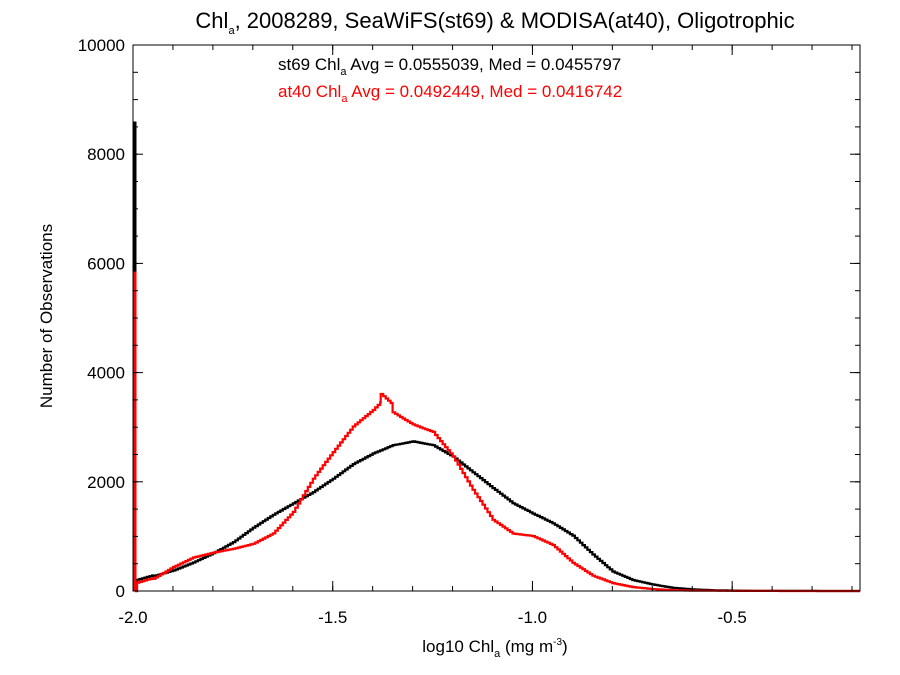 Image resolution: width=900 pixels, height=675 pixels. Describe the element at coordinates (332, 617) in the screenshot. I see `x-tick-label: -1.5` at that location.